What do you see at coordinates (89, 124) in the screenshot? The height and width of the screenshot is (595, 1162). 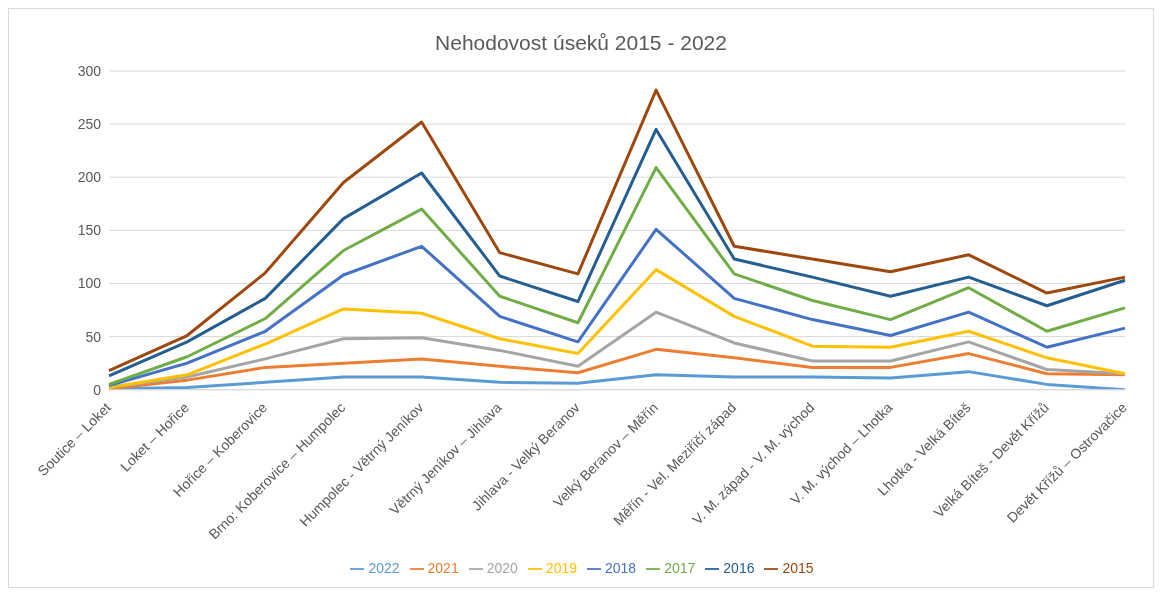 I see `y-tick-label: 250` at bounding box center [89, 124].